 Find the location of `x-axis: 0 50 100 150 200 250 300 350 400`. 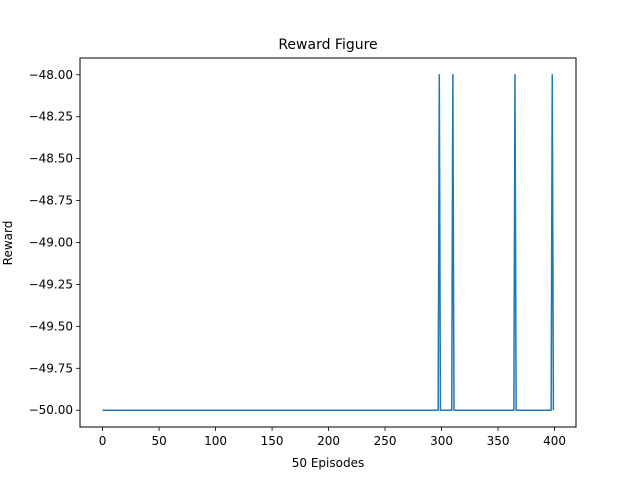

x-axis: 0 50 100 150 200 250 300 350 400 is located at coordinates (332, 437).